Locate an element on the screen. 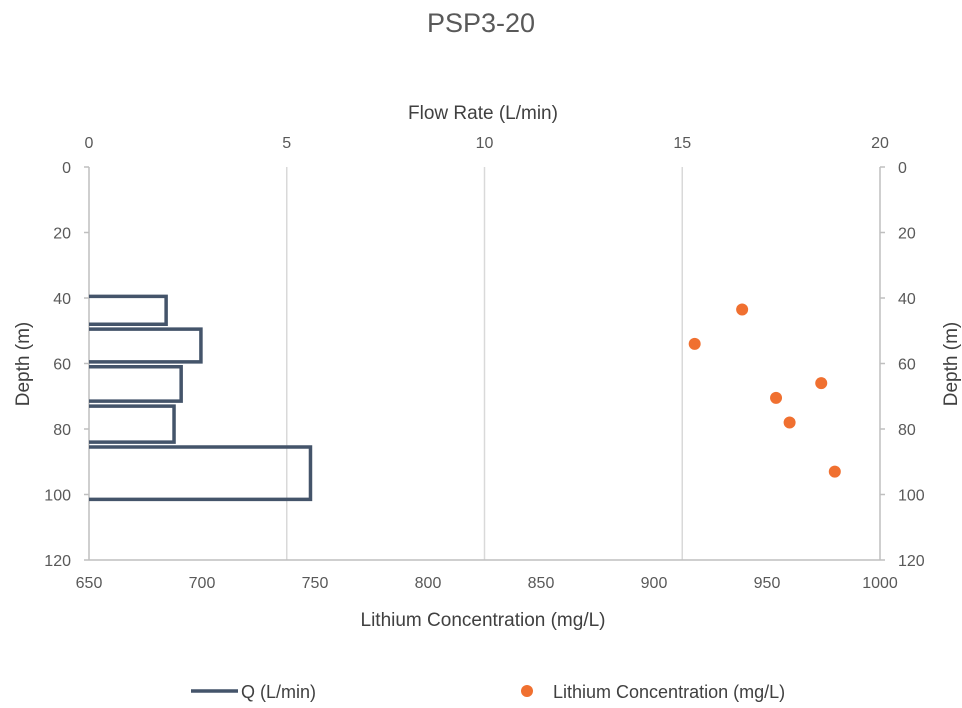  bottom-tick-label: 850 is located at coordinates (541, 583).